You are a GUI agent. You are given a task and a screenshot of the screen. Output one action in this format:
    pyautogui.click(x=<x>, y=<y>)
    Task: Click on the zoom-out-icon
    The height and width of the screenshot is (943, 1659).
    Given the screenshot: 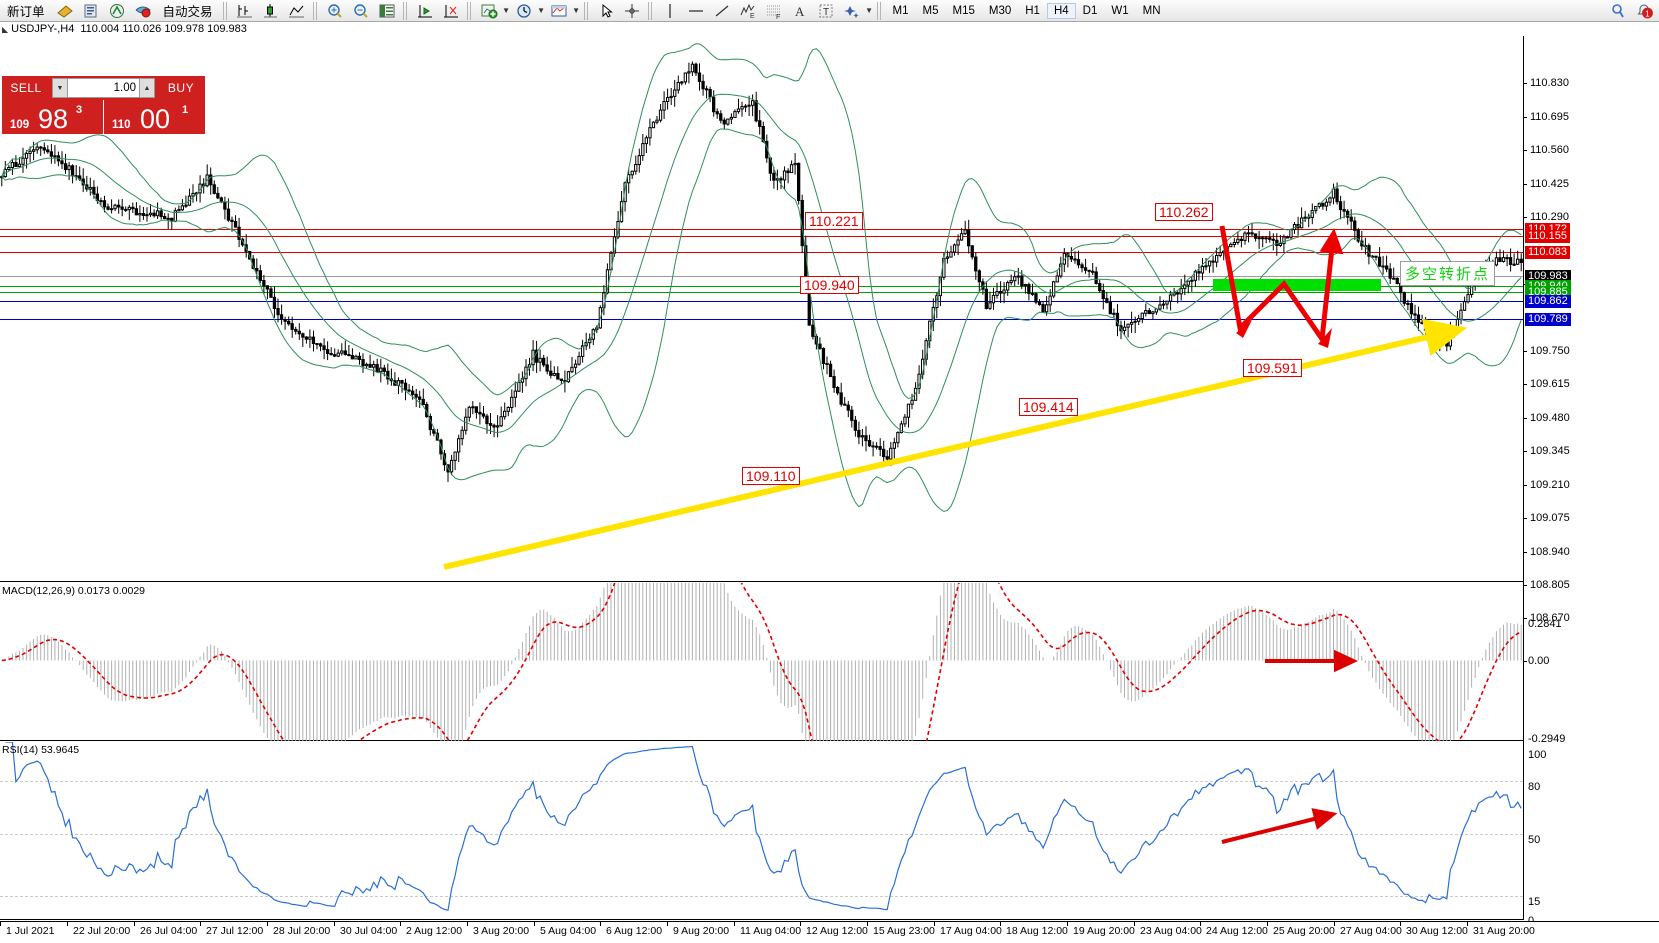 What is the action you would take?
    pyautogui.click(x=361, y=11)
    